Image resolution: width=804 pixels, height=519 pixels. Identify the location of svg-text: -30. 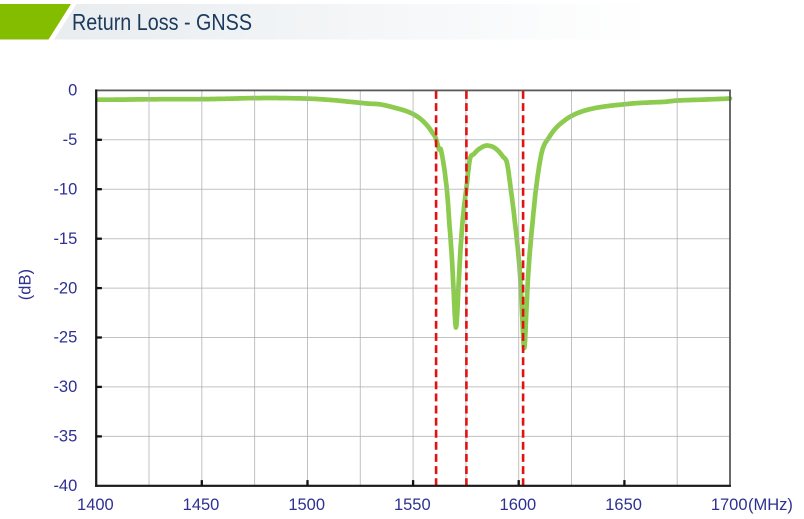
(65, 387).